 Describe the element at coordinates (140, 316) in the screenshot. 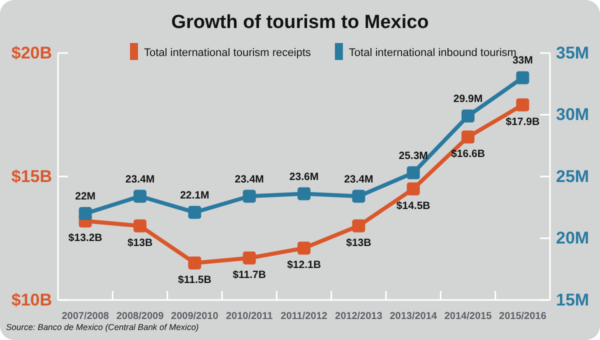

I see `x-tick-label: 2008/2009` at that location.